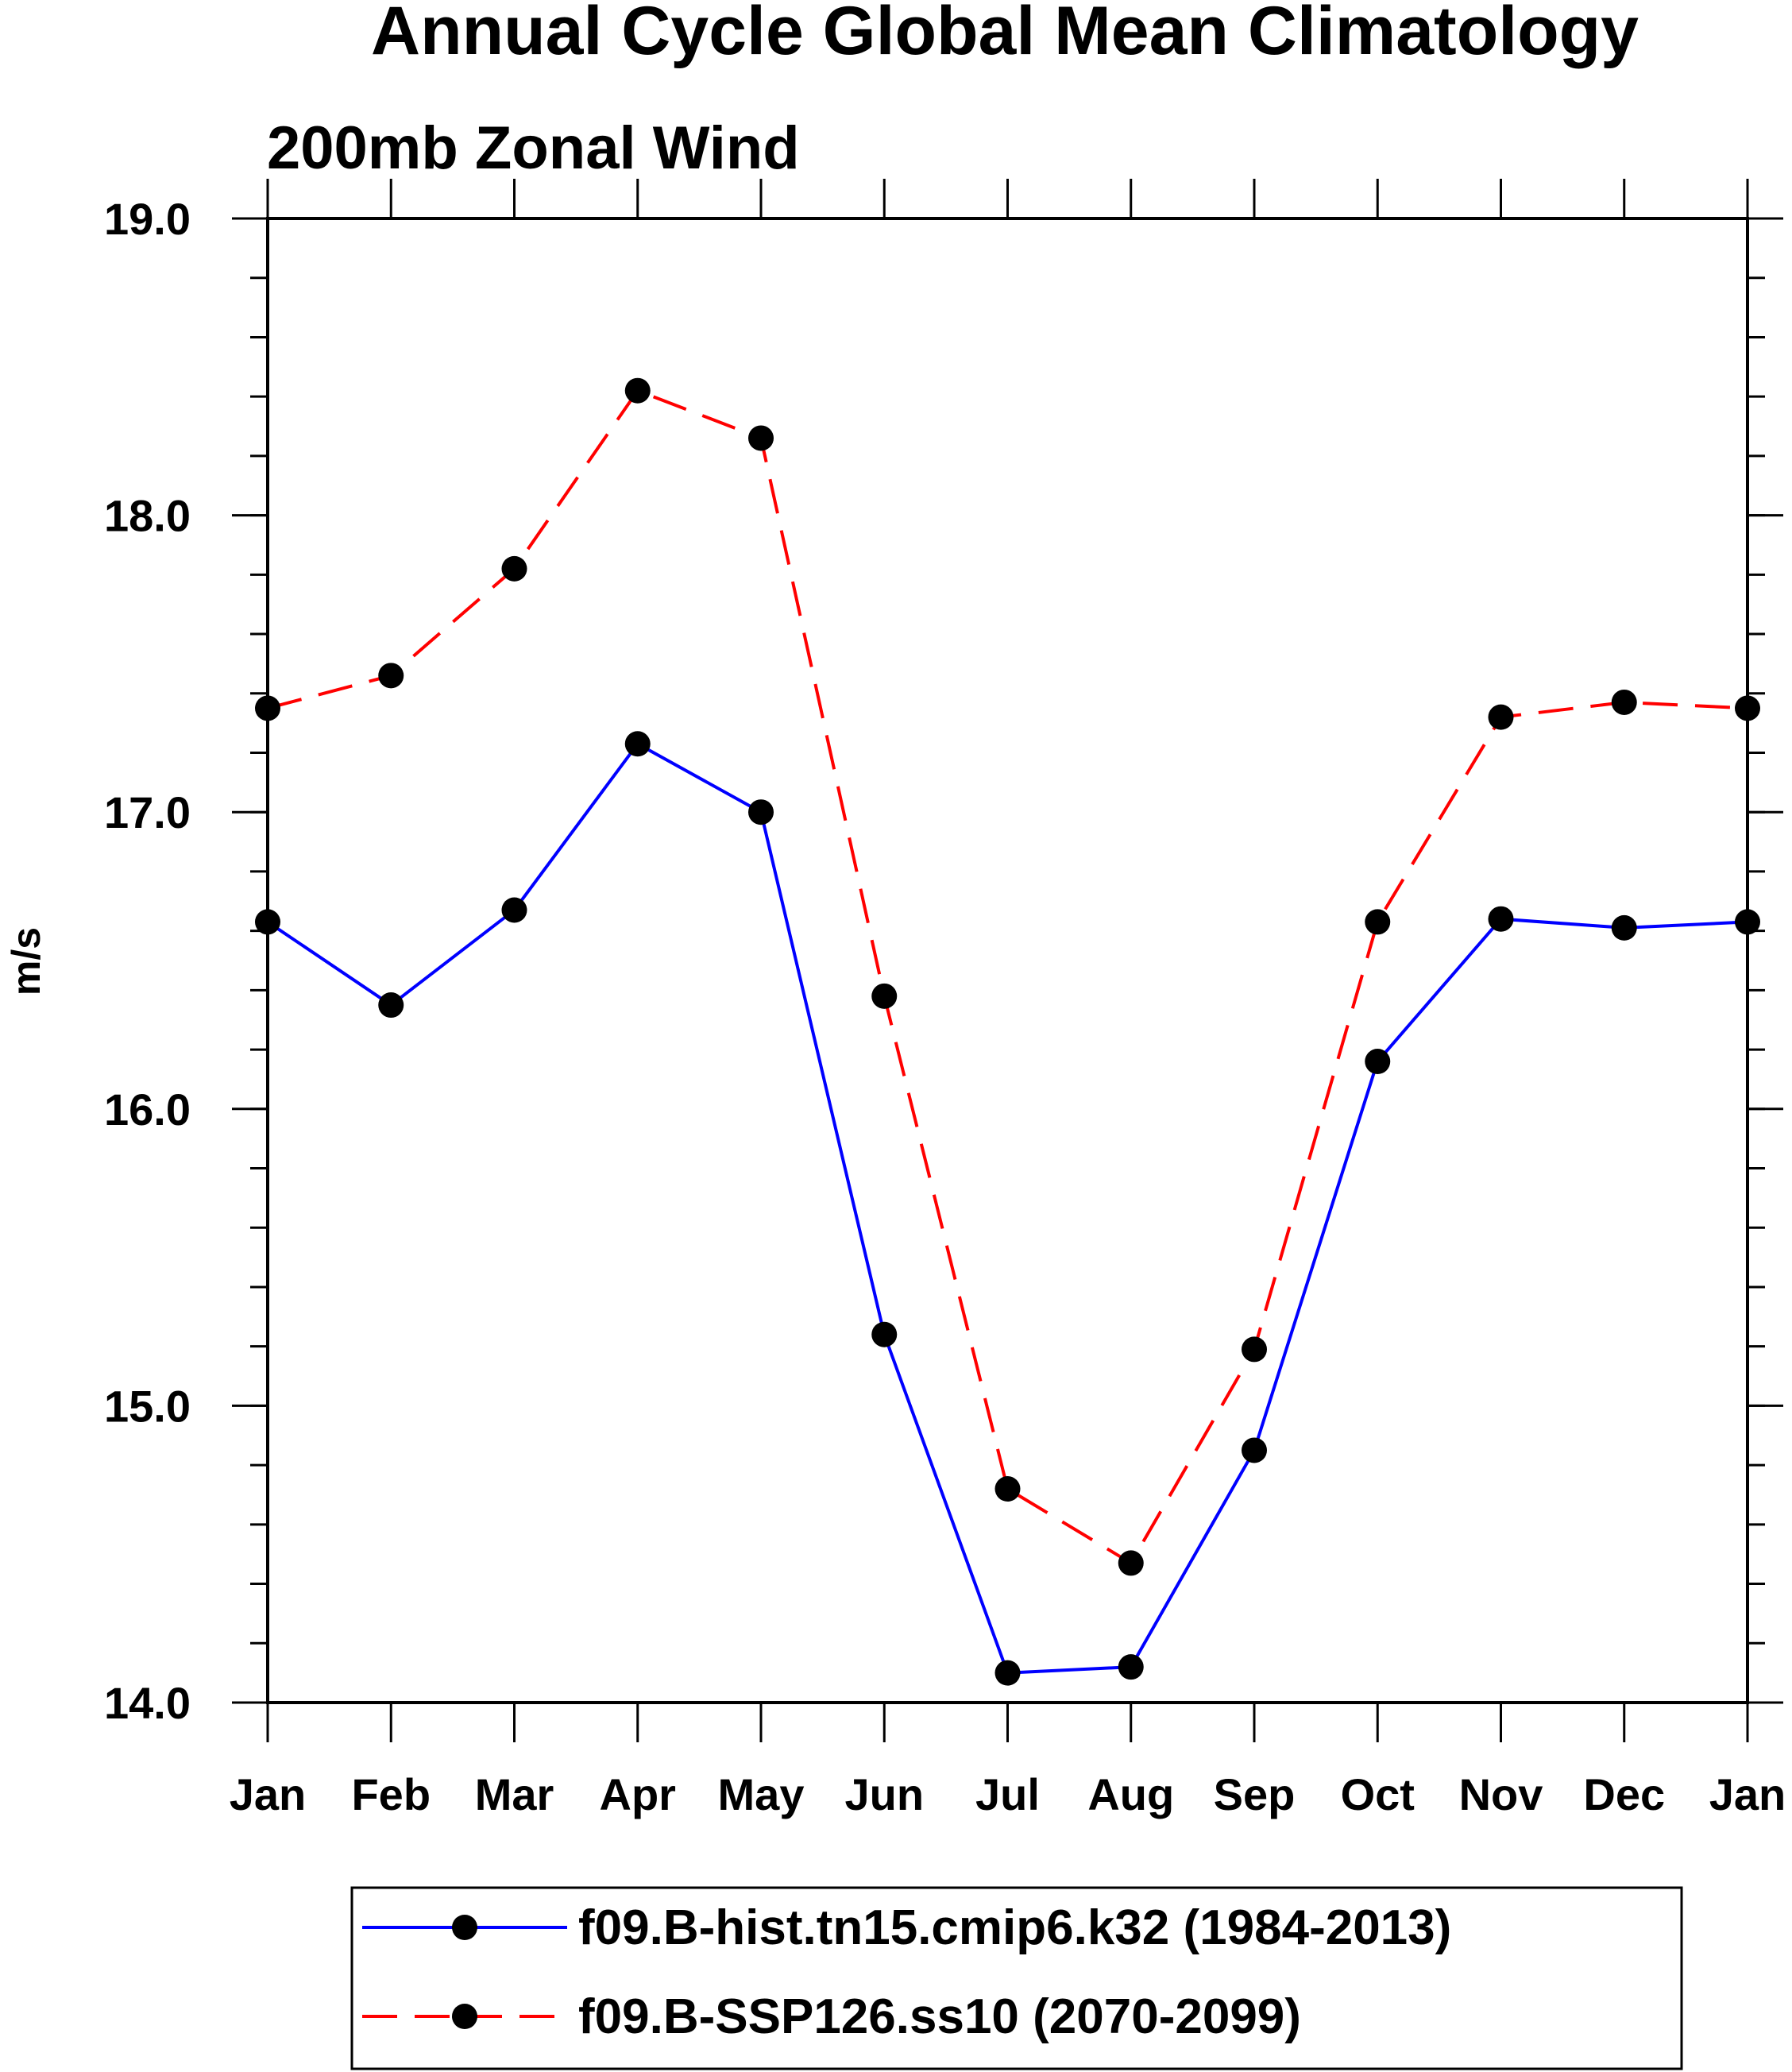 The image size is (1792, 2072). Describe the element at coordinates (1015, 1927) in the screenshot. I see `legend-label-hist: f09.B-hist.tn15.cmip6.k32 (1984-2013)` at that location.